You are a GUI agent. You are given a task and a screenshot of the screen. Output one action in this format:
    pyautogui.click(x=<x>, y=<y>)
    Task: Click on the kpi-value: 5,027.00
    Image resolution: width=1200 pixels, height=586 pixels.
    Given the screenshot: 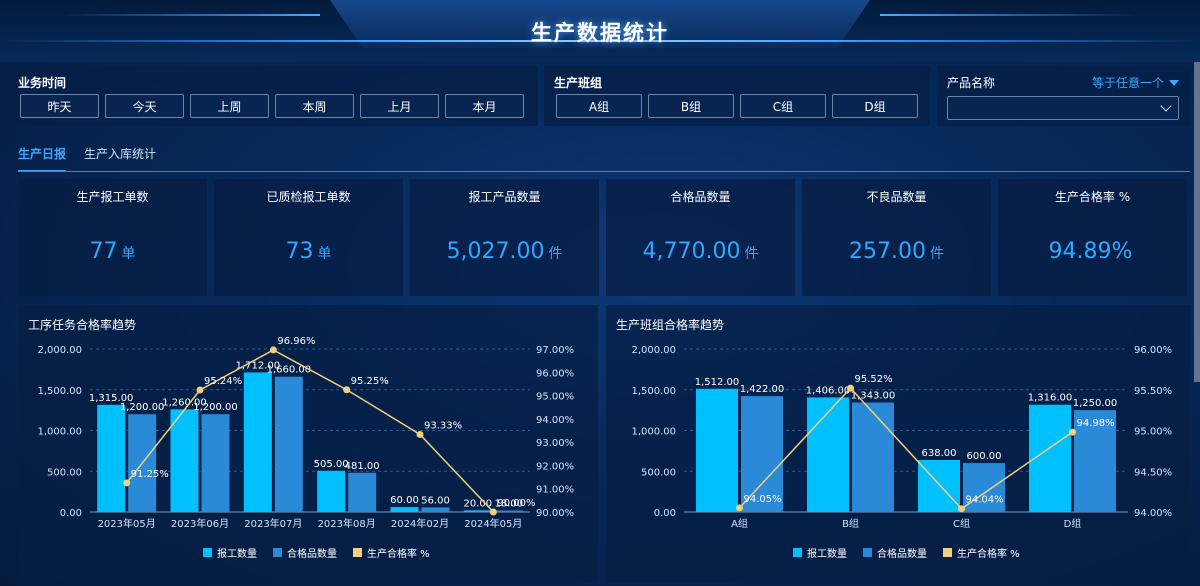 What is the action you would take?
    pyautogui.click(x=495, y=251)
    